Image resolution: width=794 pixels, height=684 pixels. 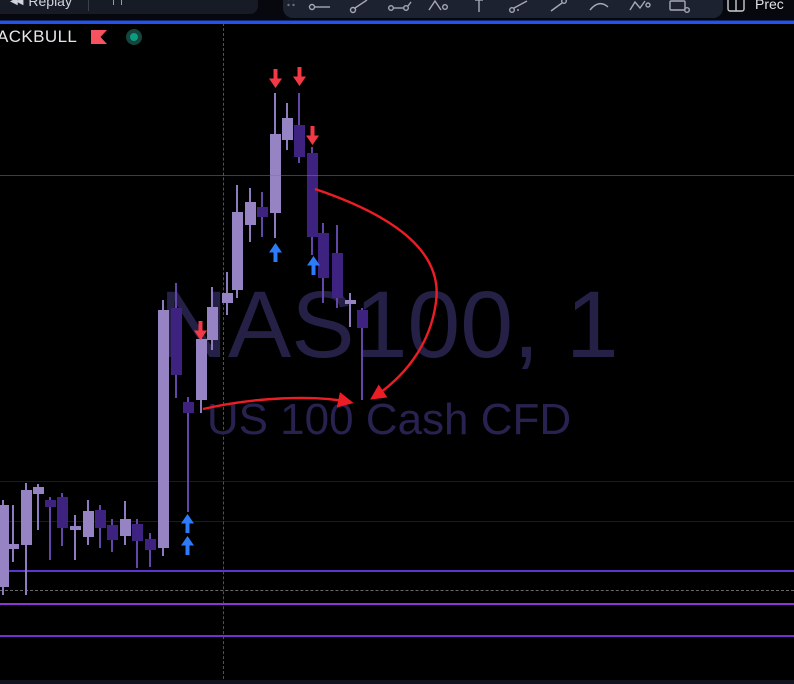 What do you see at coordinates (480, 8) in the screenshot?
I see `vertical-line-icon` at bounding box center [480, 8].